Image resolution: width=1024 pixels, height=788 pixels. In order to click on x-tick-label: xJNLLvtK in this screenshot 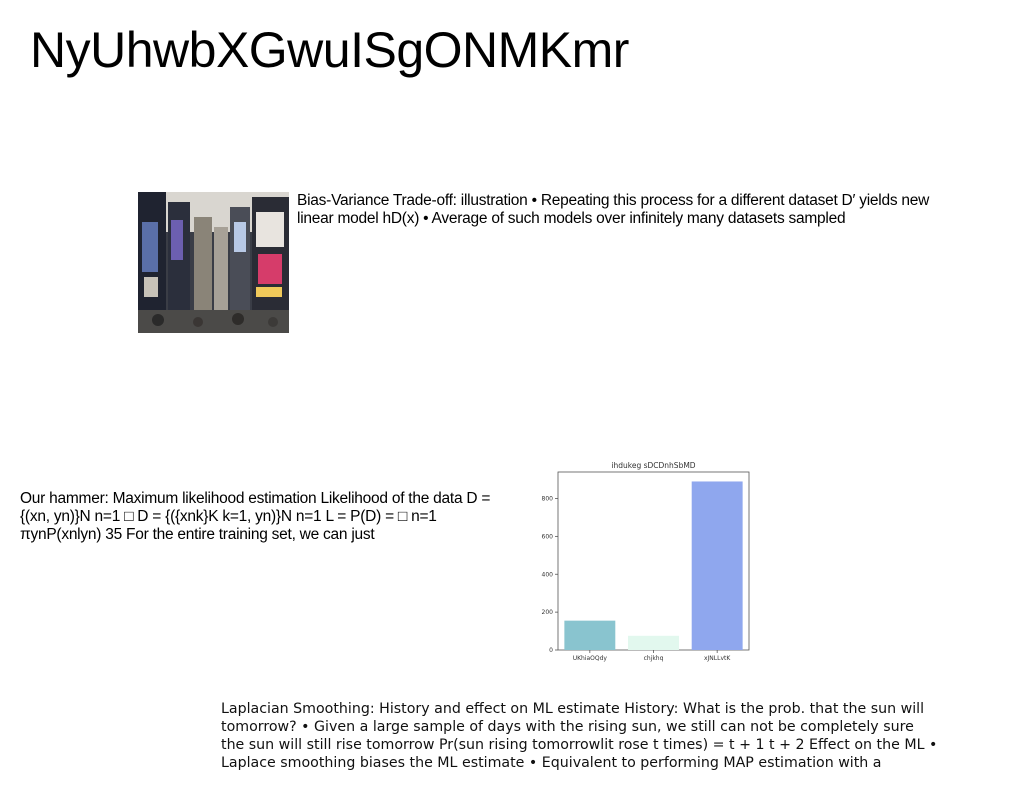, I will do `click(717, 658)`.